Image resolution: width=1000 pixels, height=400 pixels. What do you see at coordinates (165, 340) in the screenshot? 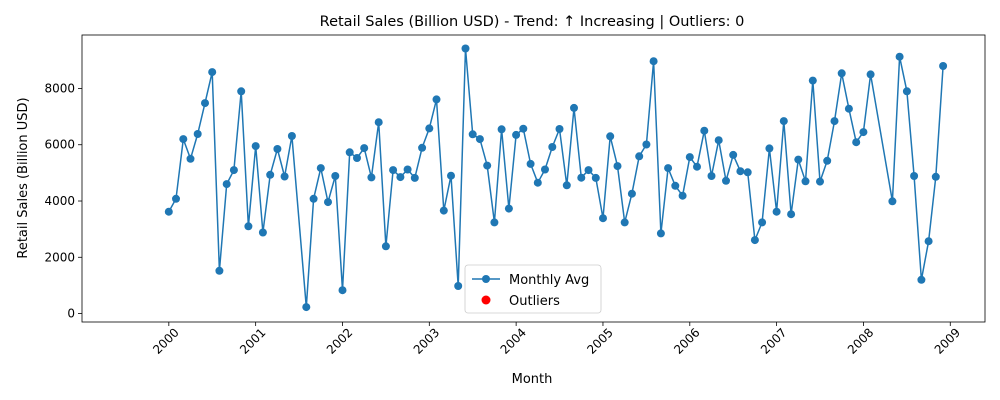
I see `x-tick-label: 2000` at bounding box center [165, 340].